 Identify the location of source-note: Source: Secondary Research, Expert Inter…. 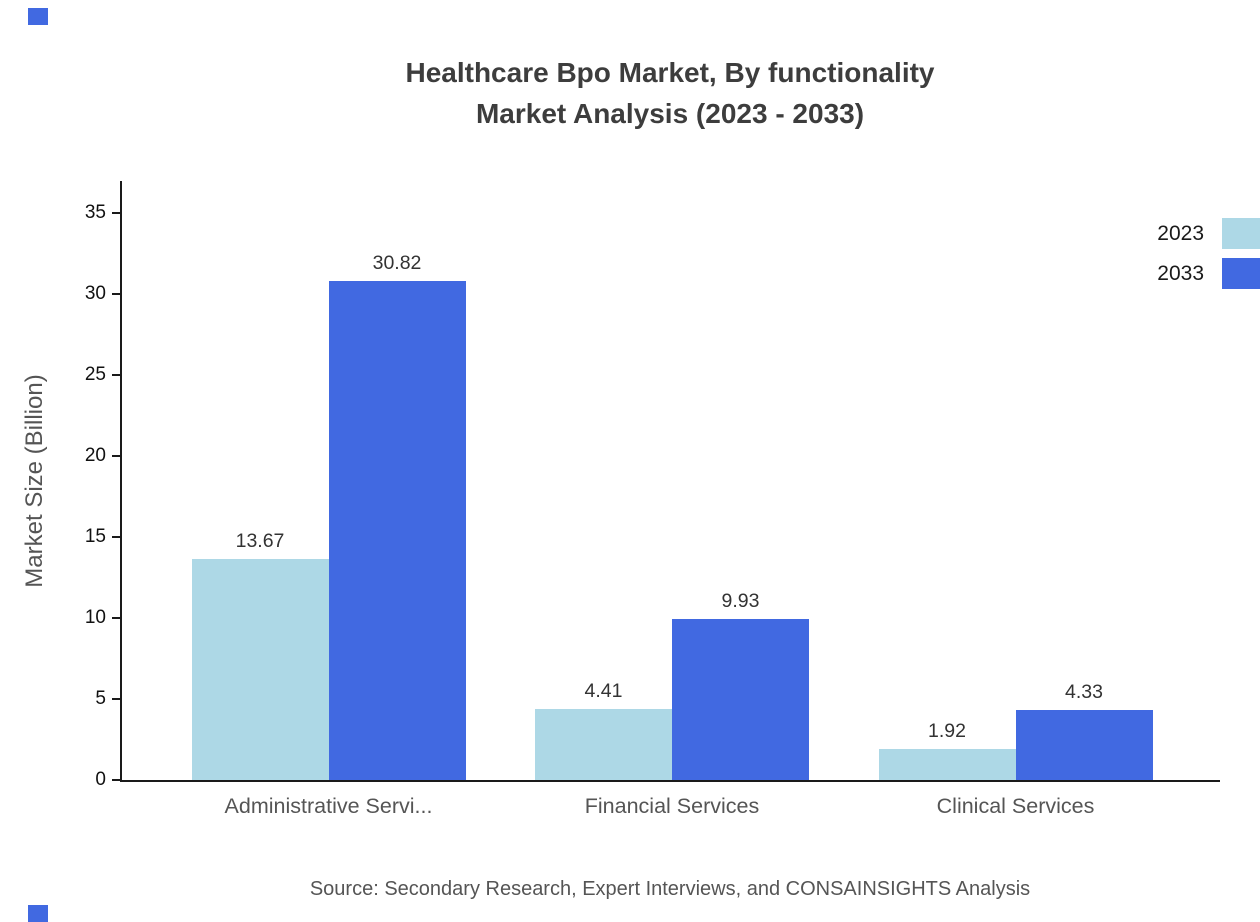
(670, 889).